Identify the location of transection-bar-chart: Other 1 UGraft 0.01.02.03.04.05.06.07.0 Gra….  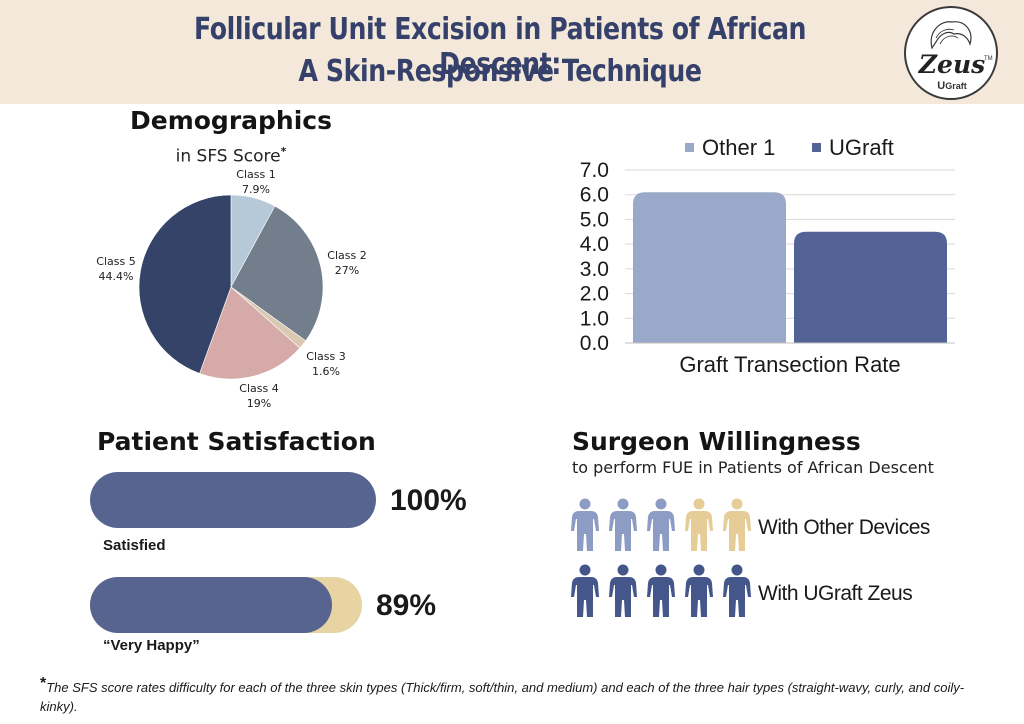
(767, 256).